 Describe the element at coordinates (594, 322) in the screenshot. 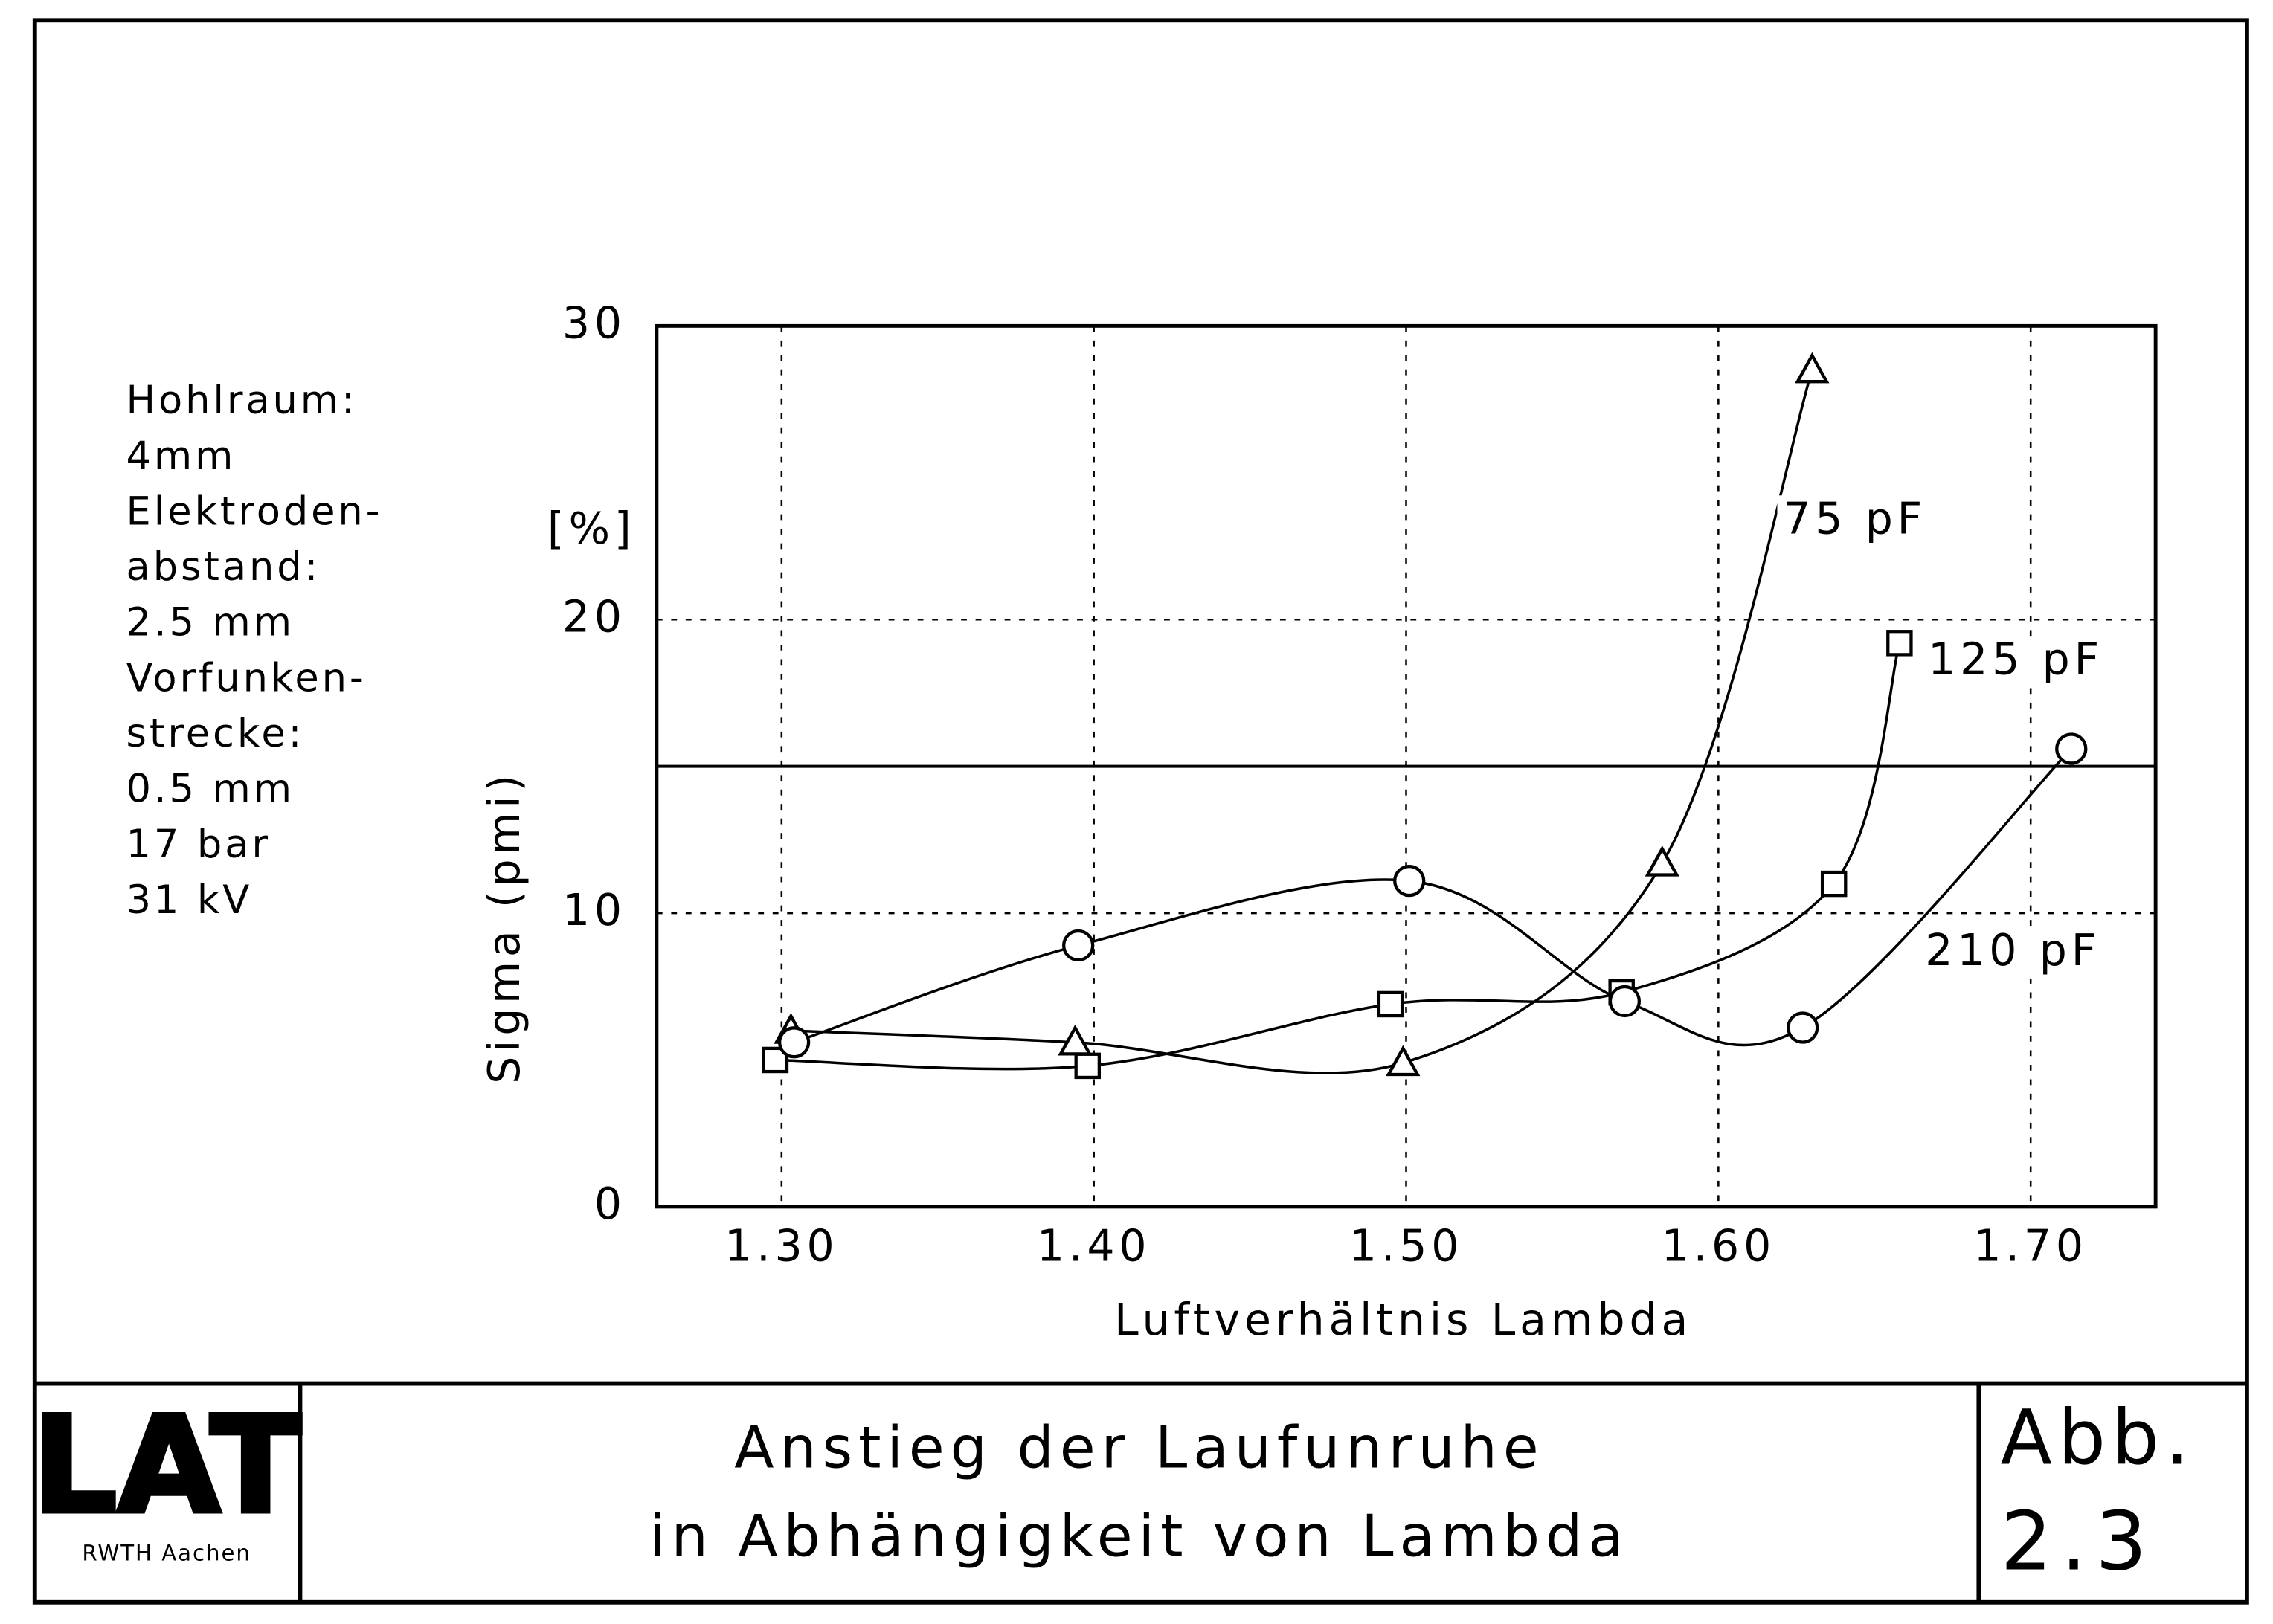

I see `y-tick-label: 30` at that location.